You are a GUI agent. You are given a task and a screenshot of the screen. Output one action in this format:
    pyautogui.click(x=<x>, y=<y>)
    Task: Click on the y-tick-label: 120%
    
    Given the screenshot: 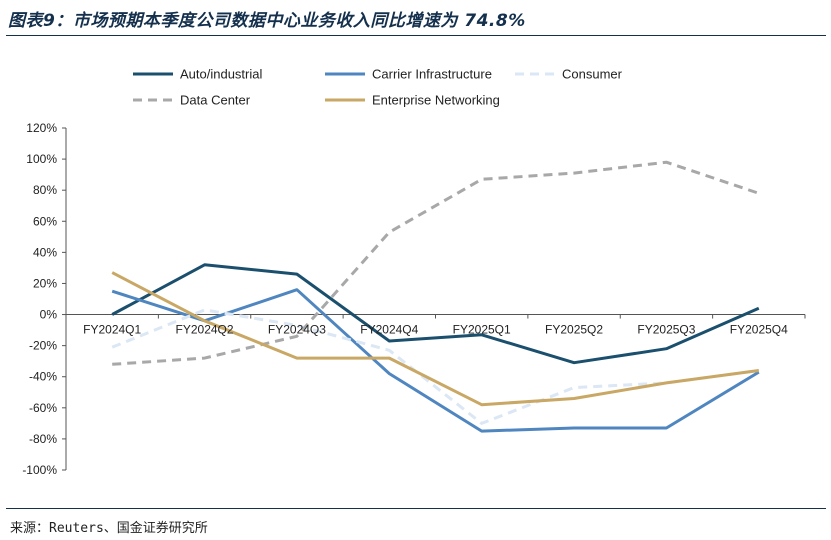 What is the action you would take?
    pyautogui.click(x=41, y=128)
    